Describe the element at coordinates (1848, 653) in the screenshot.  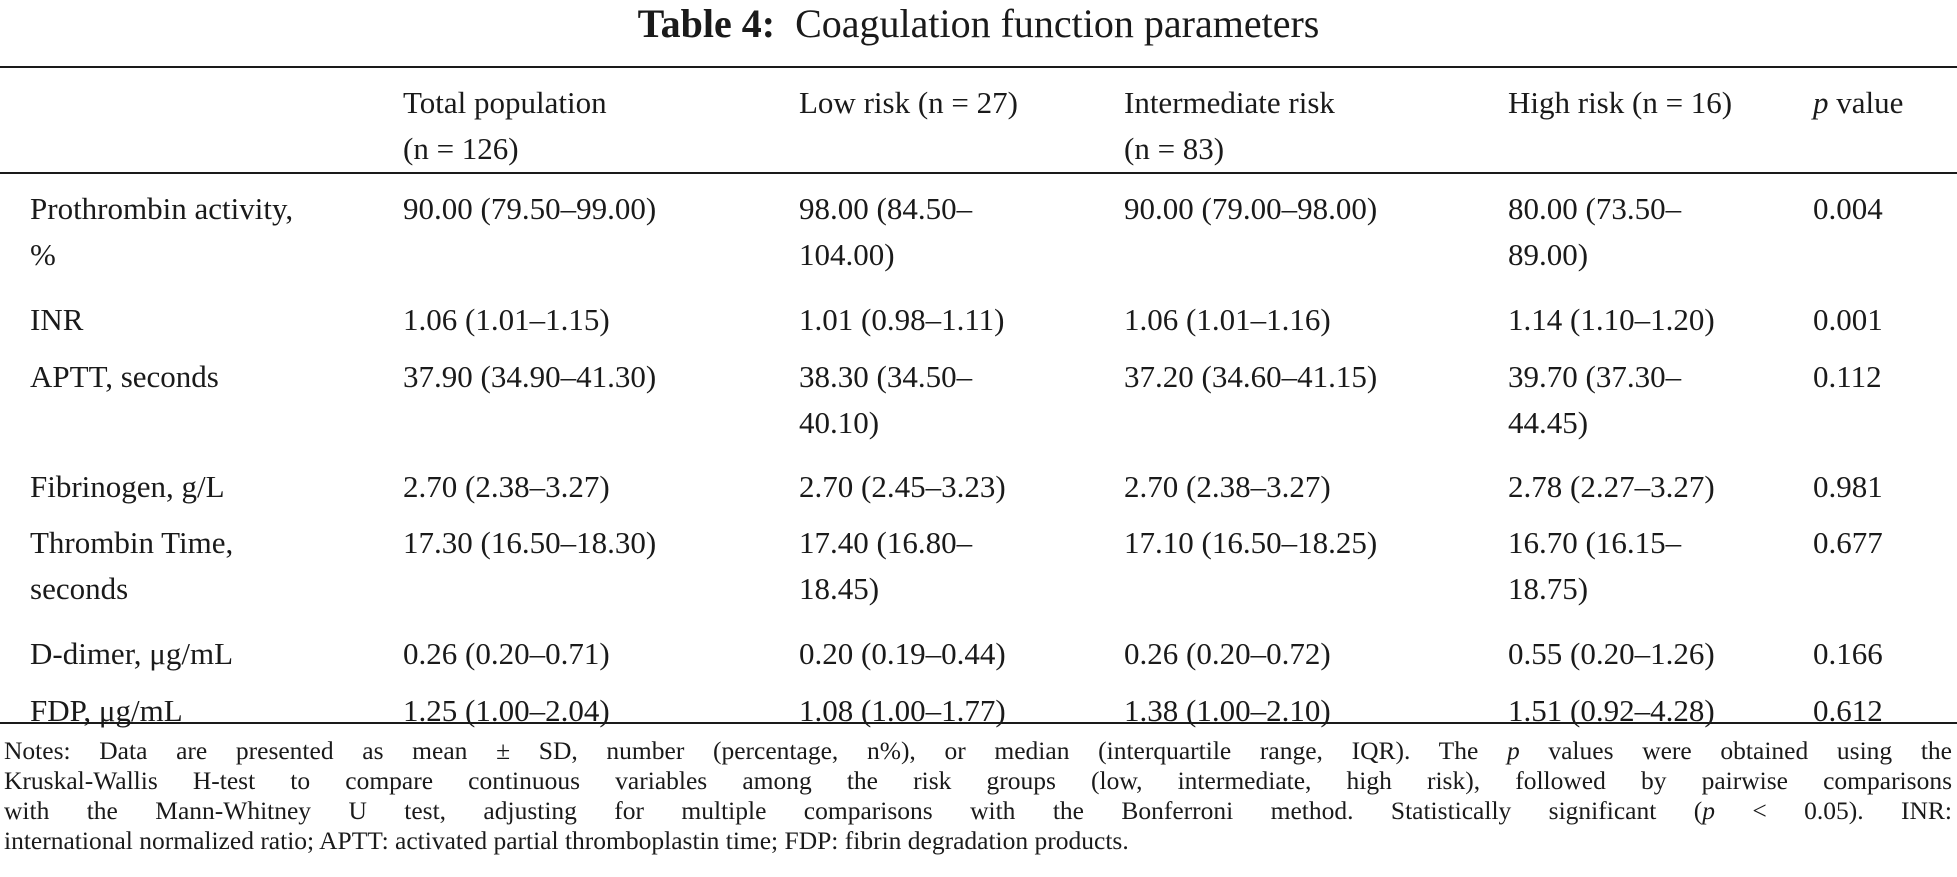
I see `table-cell-p-value: 0.166` at that location.